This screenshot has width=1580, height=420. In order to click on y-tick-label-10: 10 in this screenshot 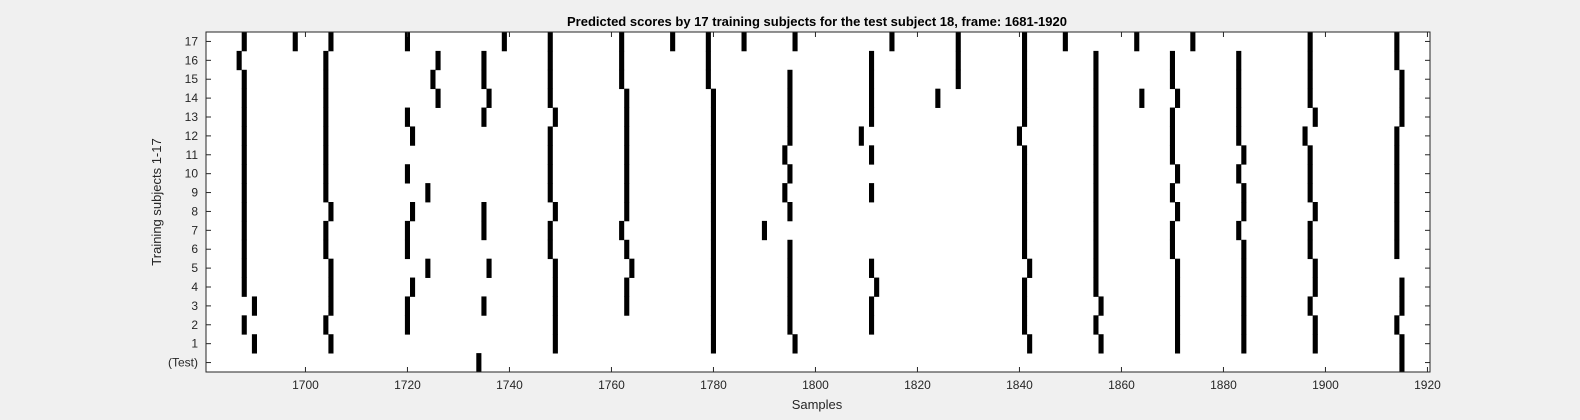, I will do `click(192, 174)`.